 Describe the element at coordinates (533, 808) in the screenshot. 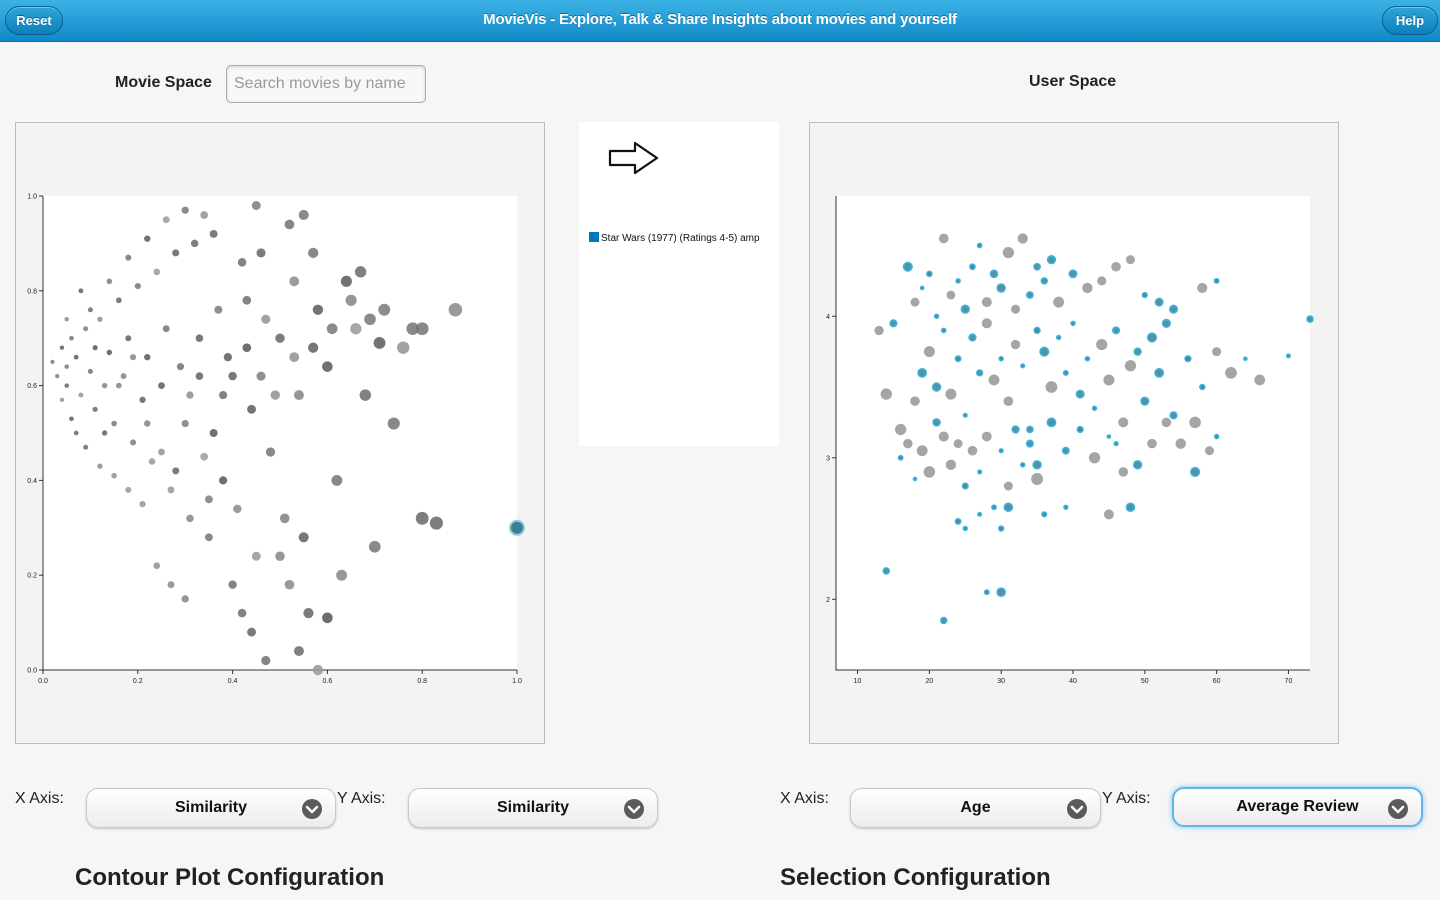

I see `movie-y-axis-select: Similarity` at that location.